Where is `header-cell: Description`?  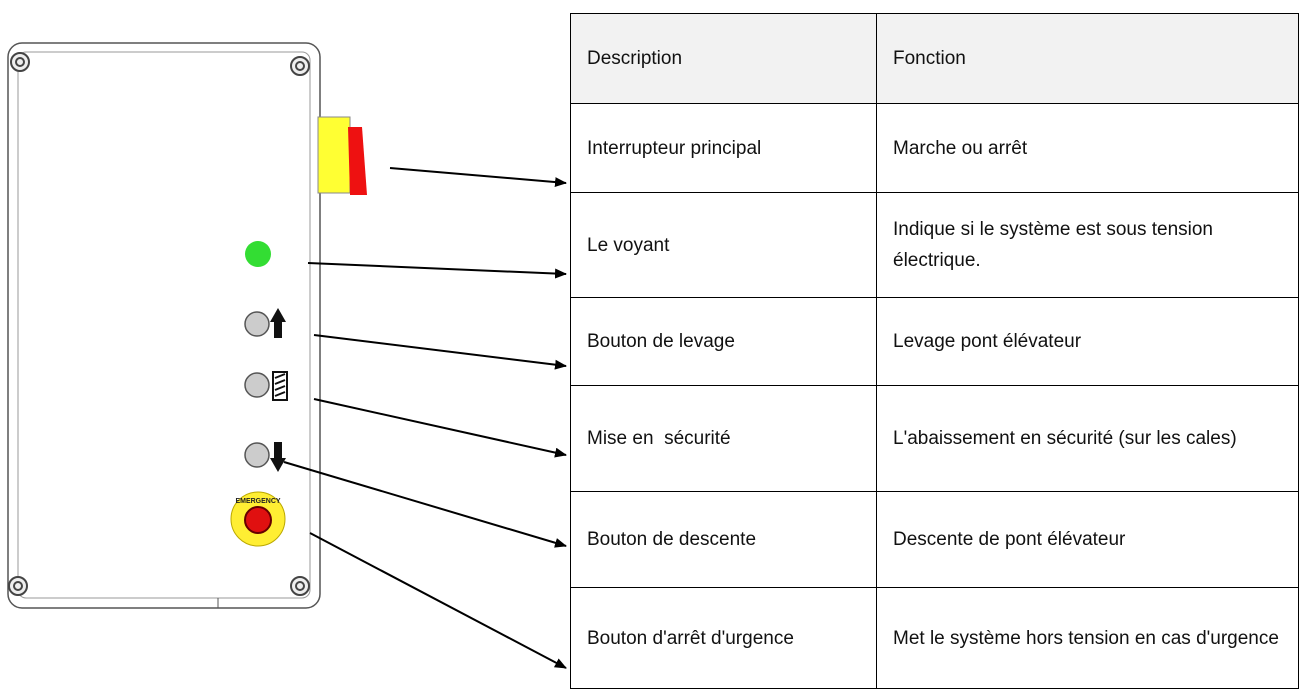 header-cell: Description is located at coordinates (723, 58).